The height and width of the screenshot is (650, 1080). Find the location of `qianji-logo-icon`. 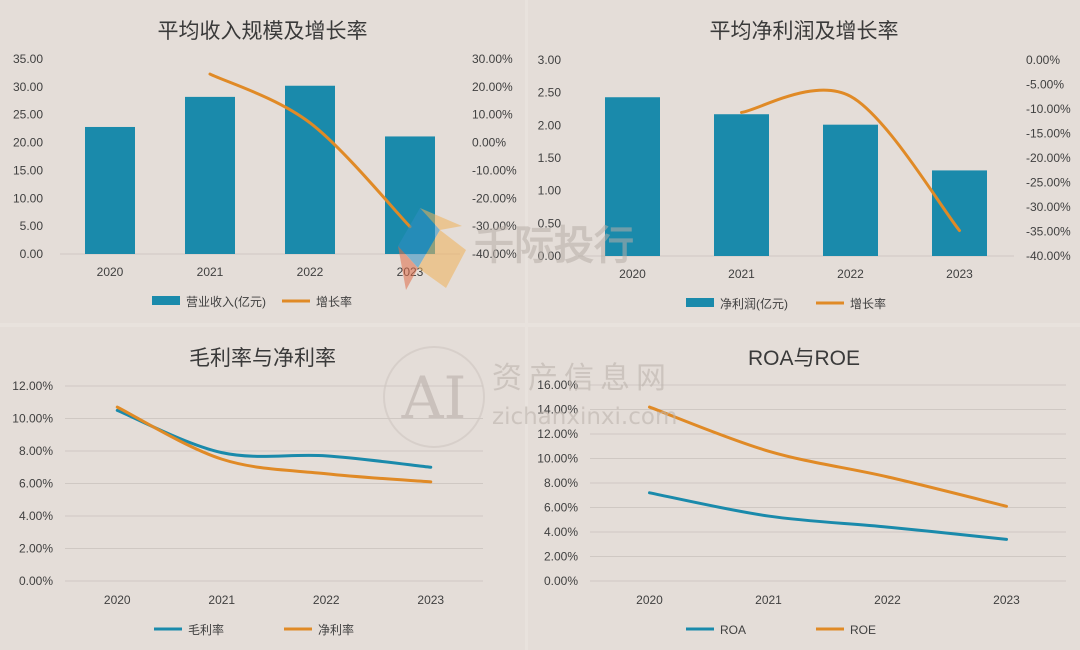

qianji-logo-icon is located at coordinates (432, 249).